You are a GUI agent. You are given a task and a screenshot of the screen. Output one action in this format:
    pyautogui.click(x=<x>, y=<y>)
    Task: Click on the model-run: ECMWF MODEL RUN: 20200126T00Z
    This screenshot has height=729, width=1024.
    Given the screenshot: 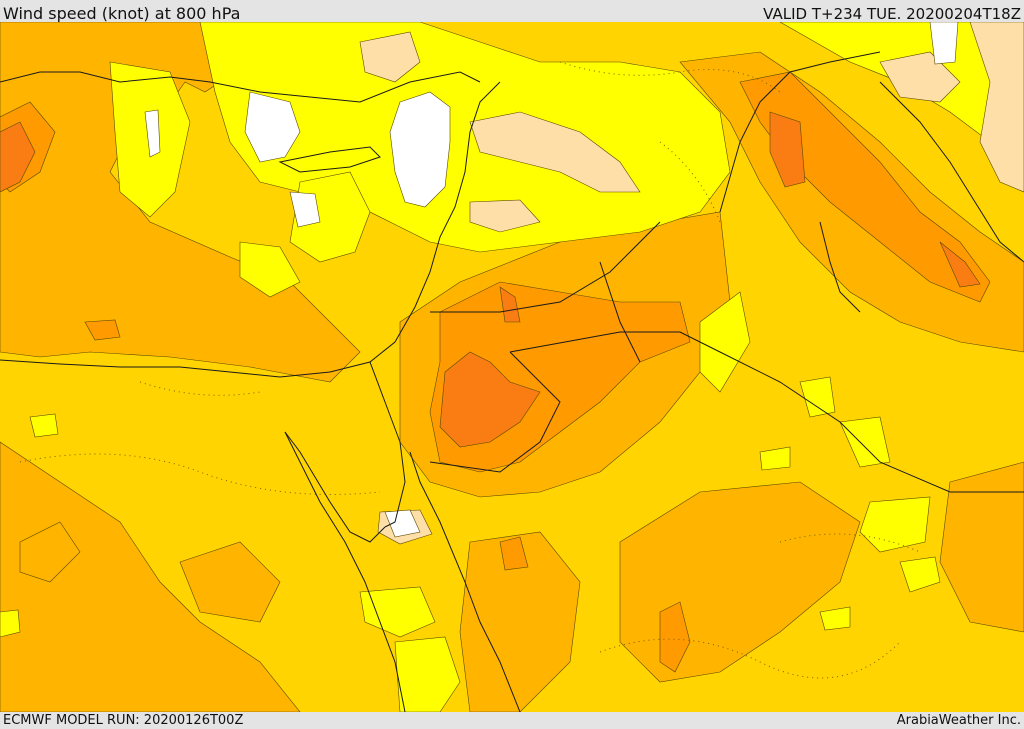 What is the action you would take?
    pyautogui.click(x=123, y=720)
    